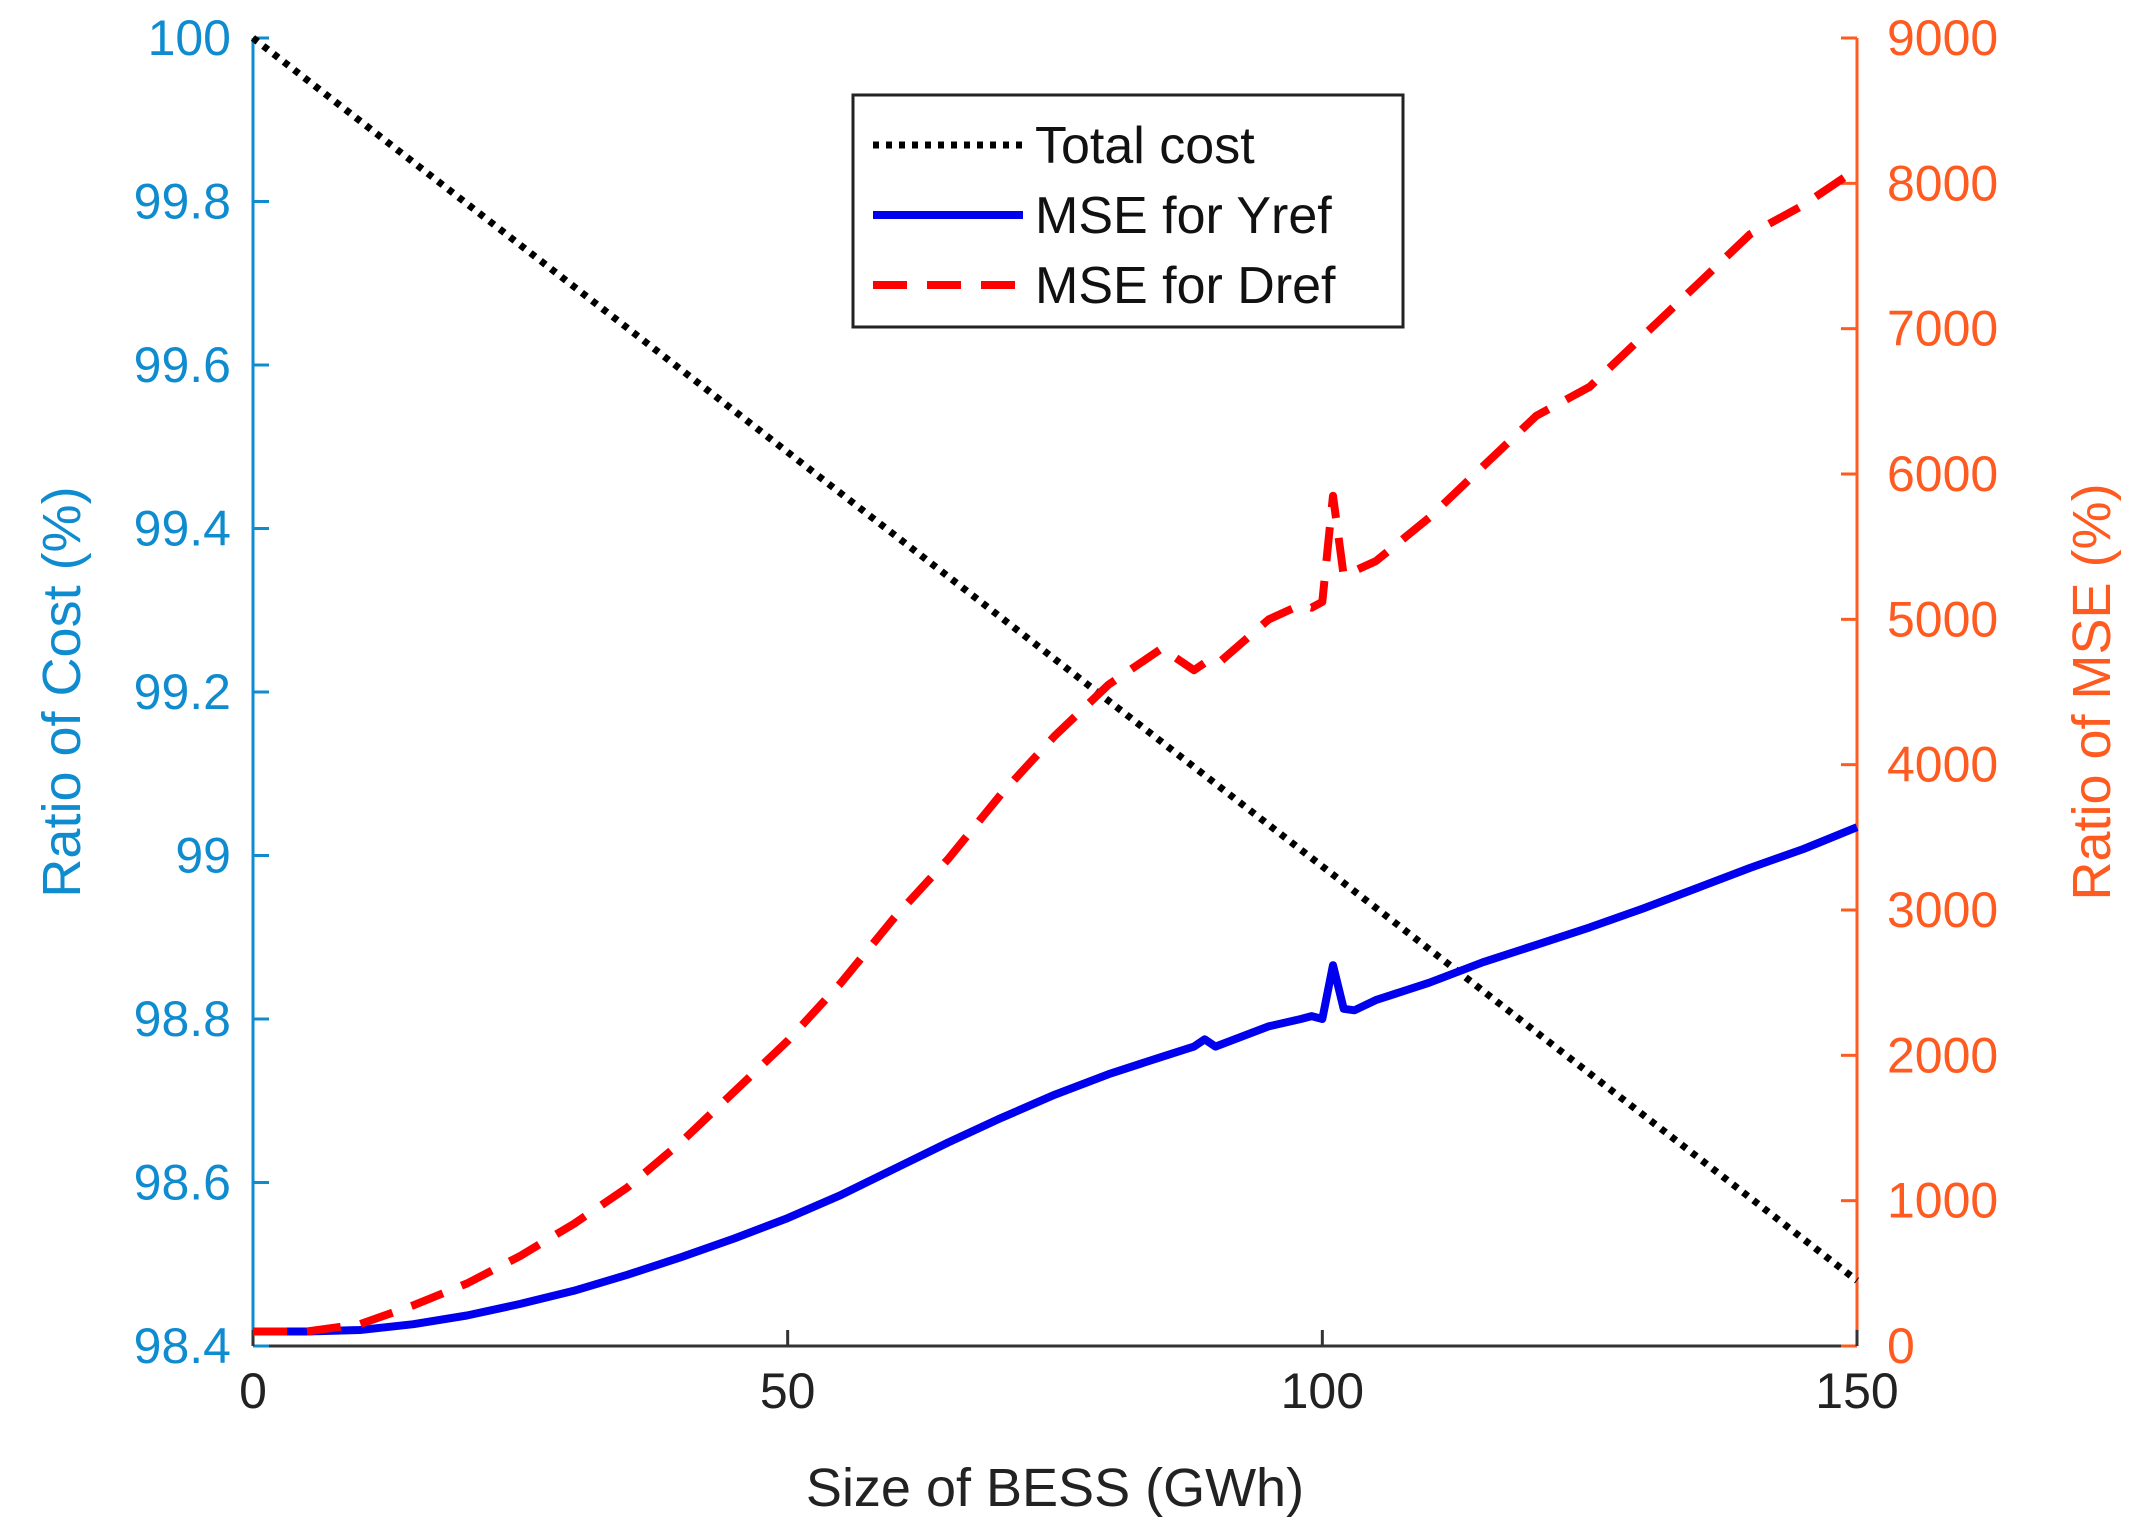 The image size is (2135, 1538). Describe the element at coordinates (1942, 619) in the screenshot. I see `right-tick-label: 5000` at that location.